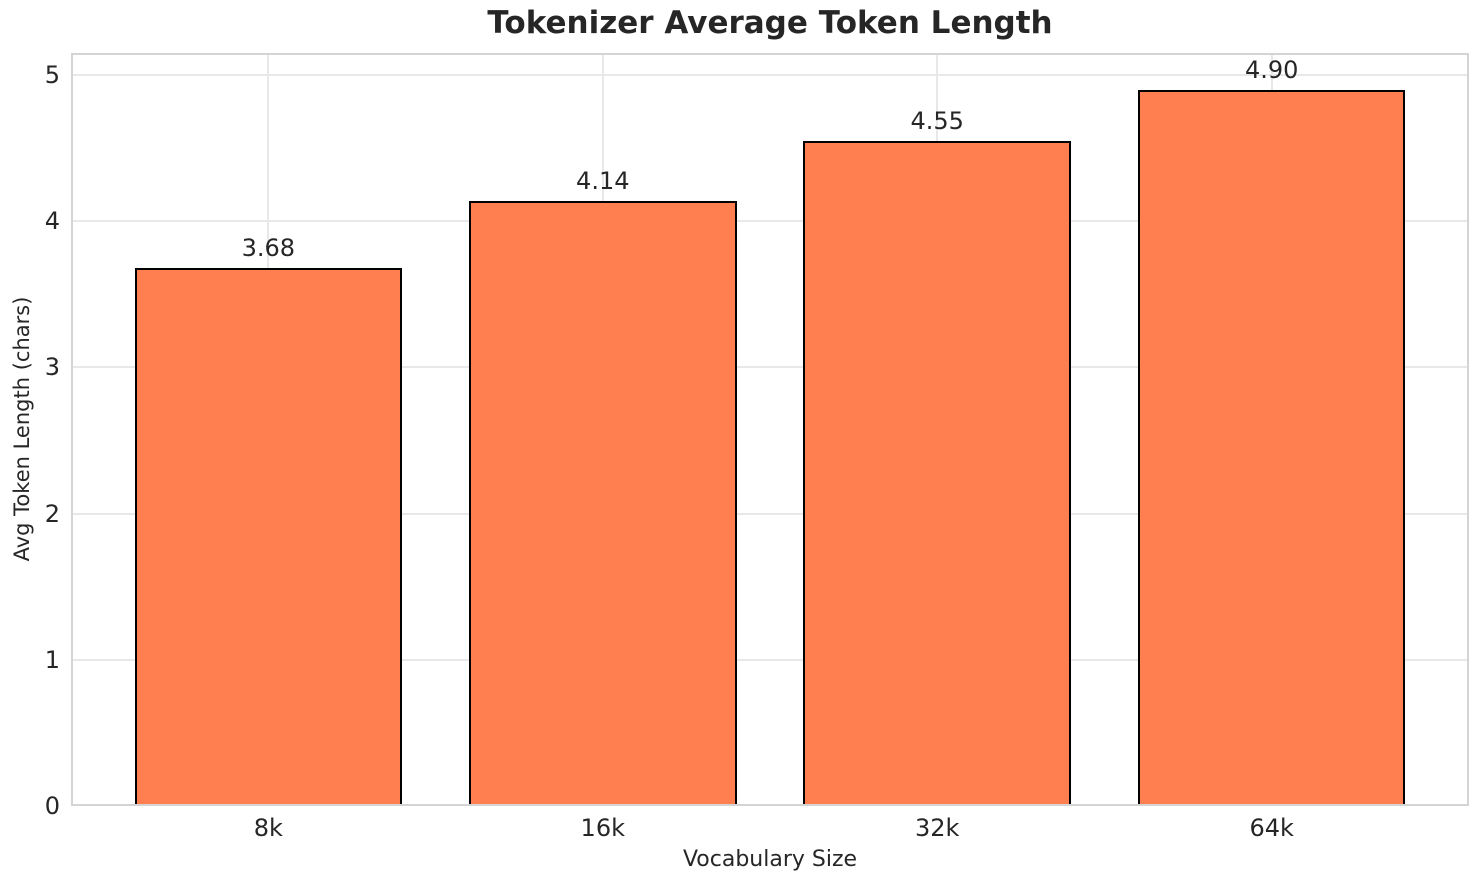 This screenshot has height=885, width=1483. I want to click on bar-value-label: 4.14, so click(603, 180).